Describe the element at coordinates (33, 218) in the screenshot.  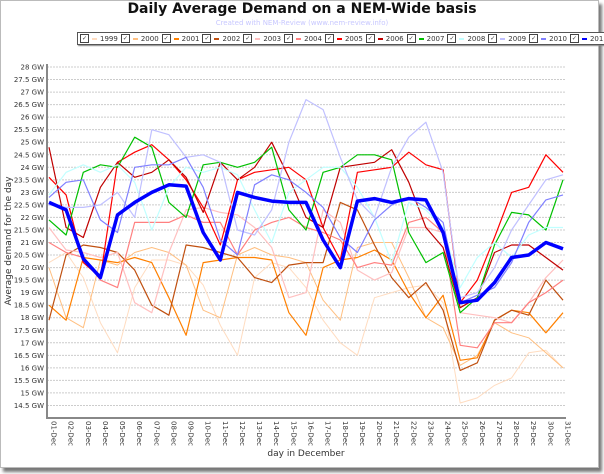
I see `y-tick-label: 22 GW` at that location.